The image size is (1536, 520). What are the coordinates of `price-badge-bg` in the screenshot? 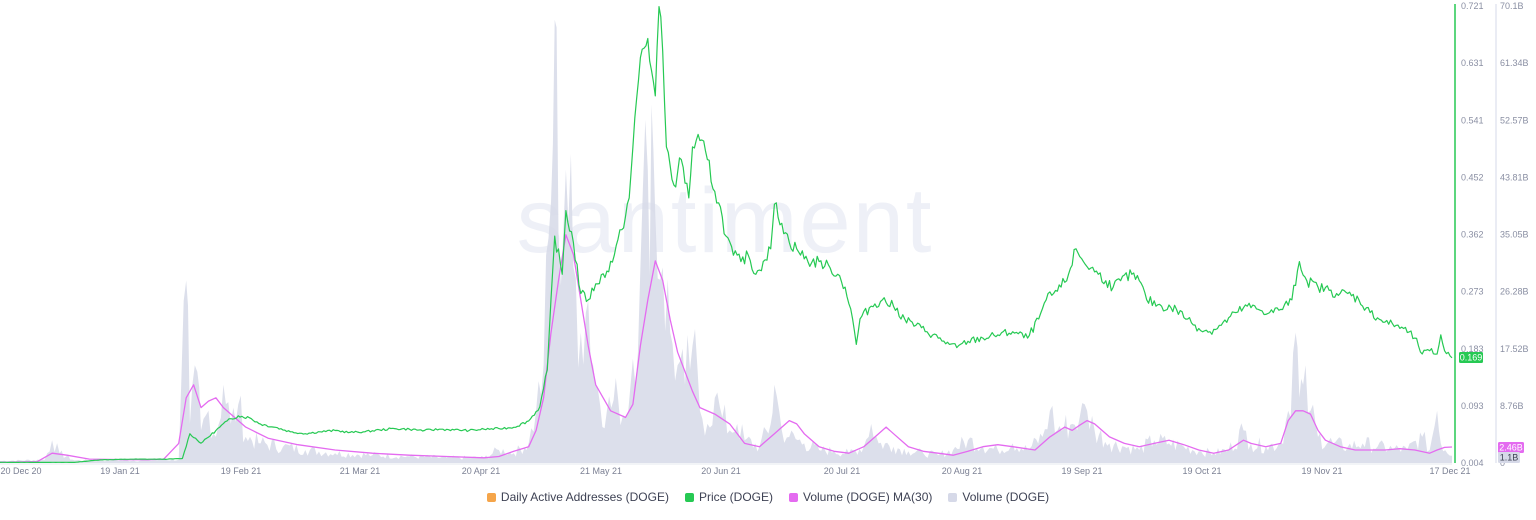 It's located at (1471, 357).